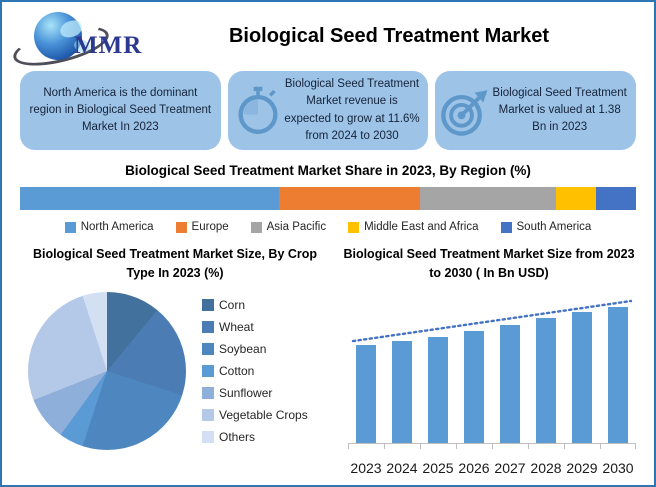  I want to click on legend-item-asia-pacific: Asia Pacific, so click(288, 227).